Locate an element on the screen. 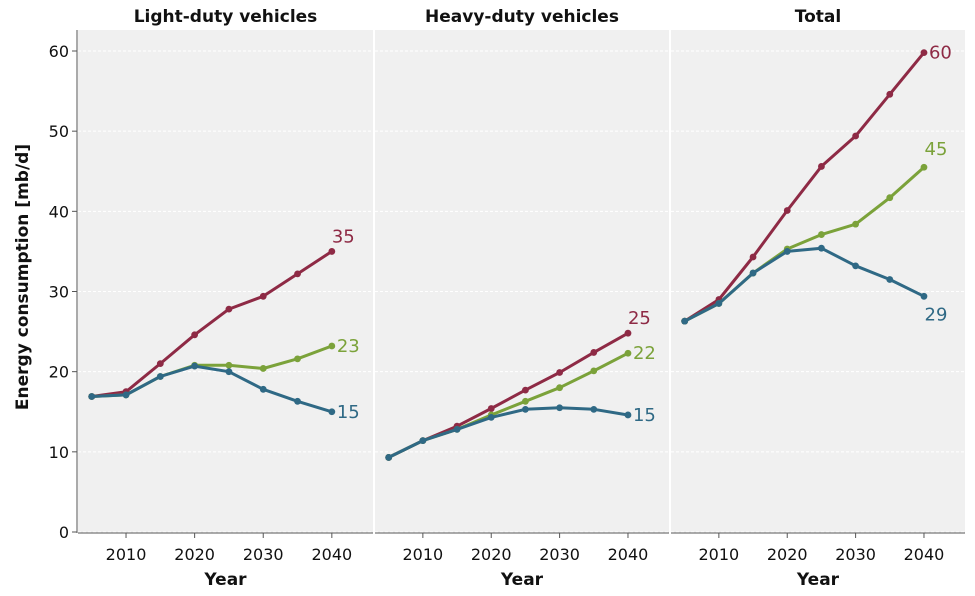  y-tick-label-10: 10 is located at coordinates (59, 452).